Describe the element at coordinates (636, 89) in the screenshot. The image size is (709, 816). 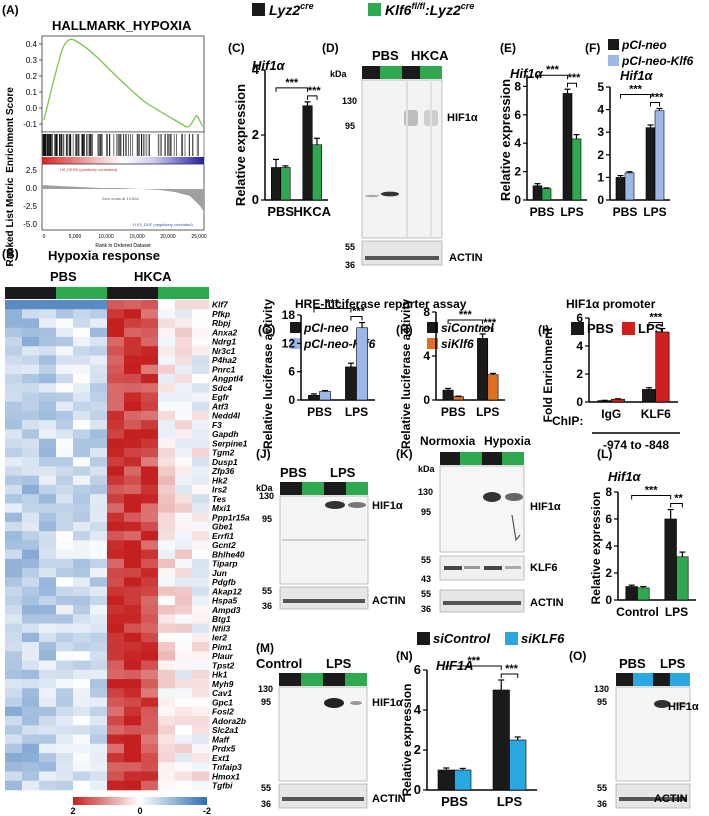
I see `chart-F-sig-label: ***` at that location.